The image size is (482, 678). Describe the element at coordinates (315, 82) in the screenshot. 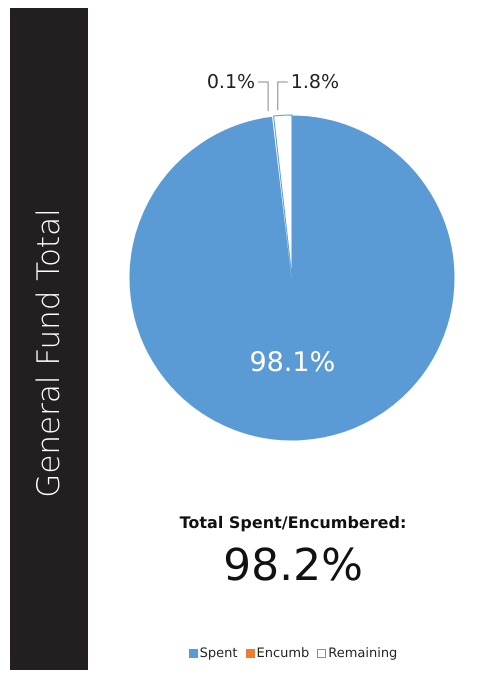

I see `data-label: 1.8%` at that location.